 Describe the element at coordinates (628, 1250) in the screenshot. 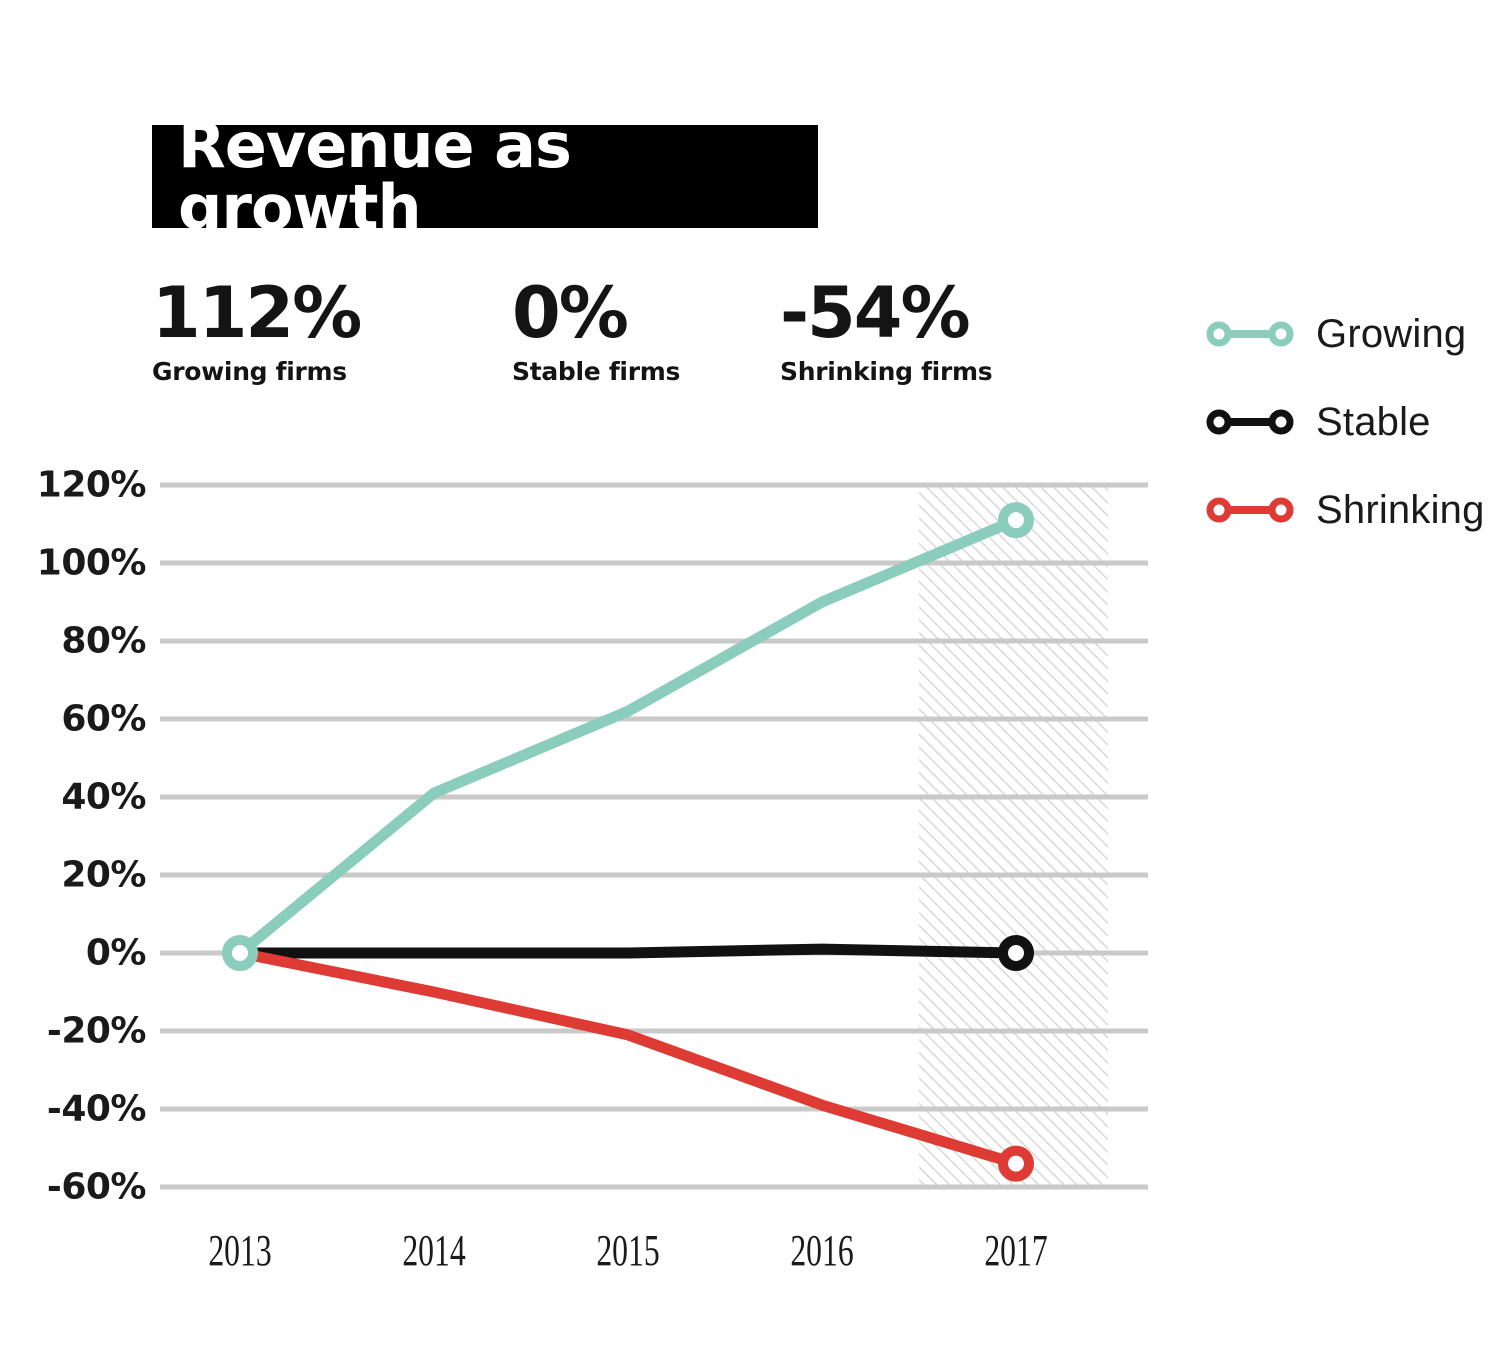

I see `x-axis-tick-label: 2015` at that location.